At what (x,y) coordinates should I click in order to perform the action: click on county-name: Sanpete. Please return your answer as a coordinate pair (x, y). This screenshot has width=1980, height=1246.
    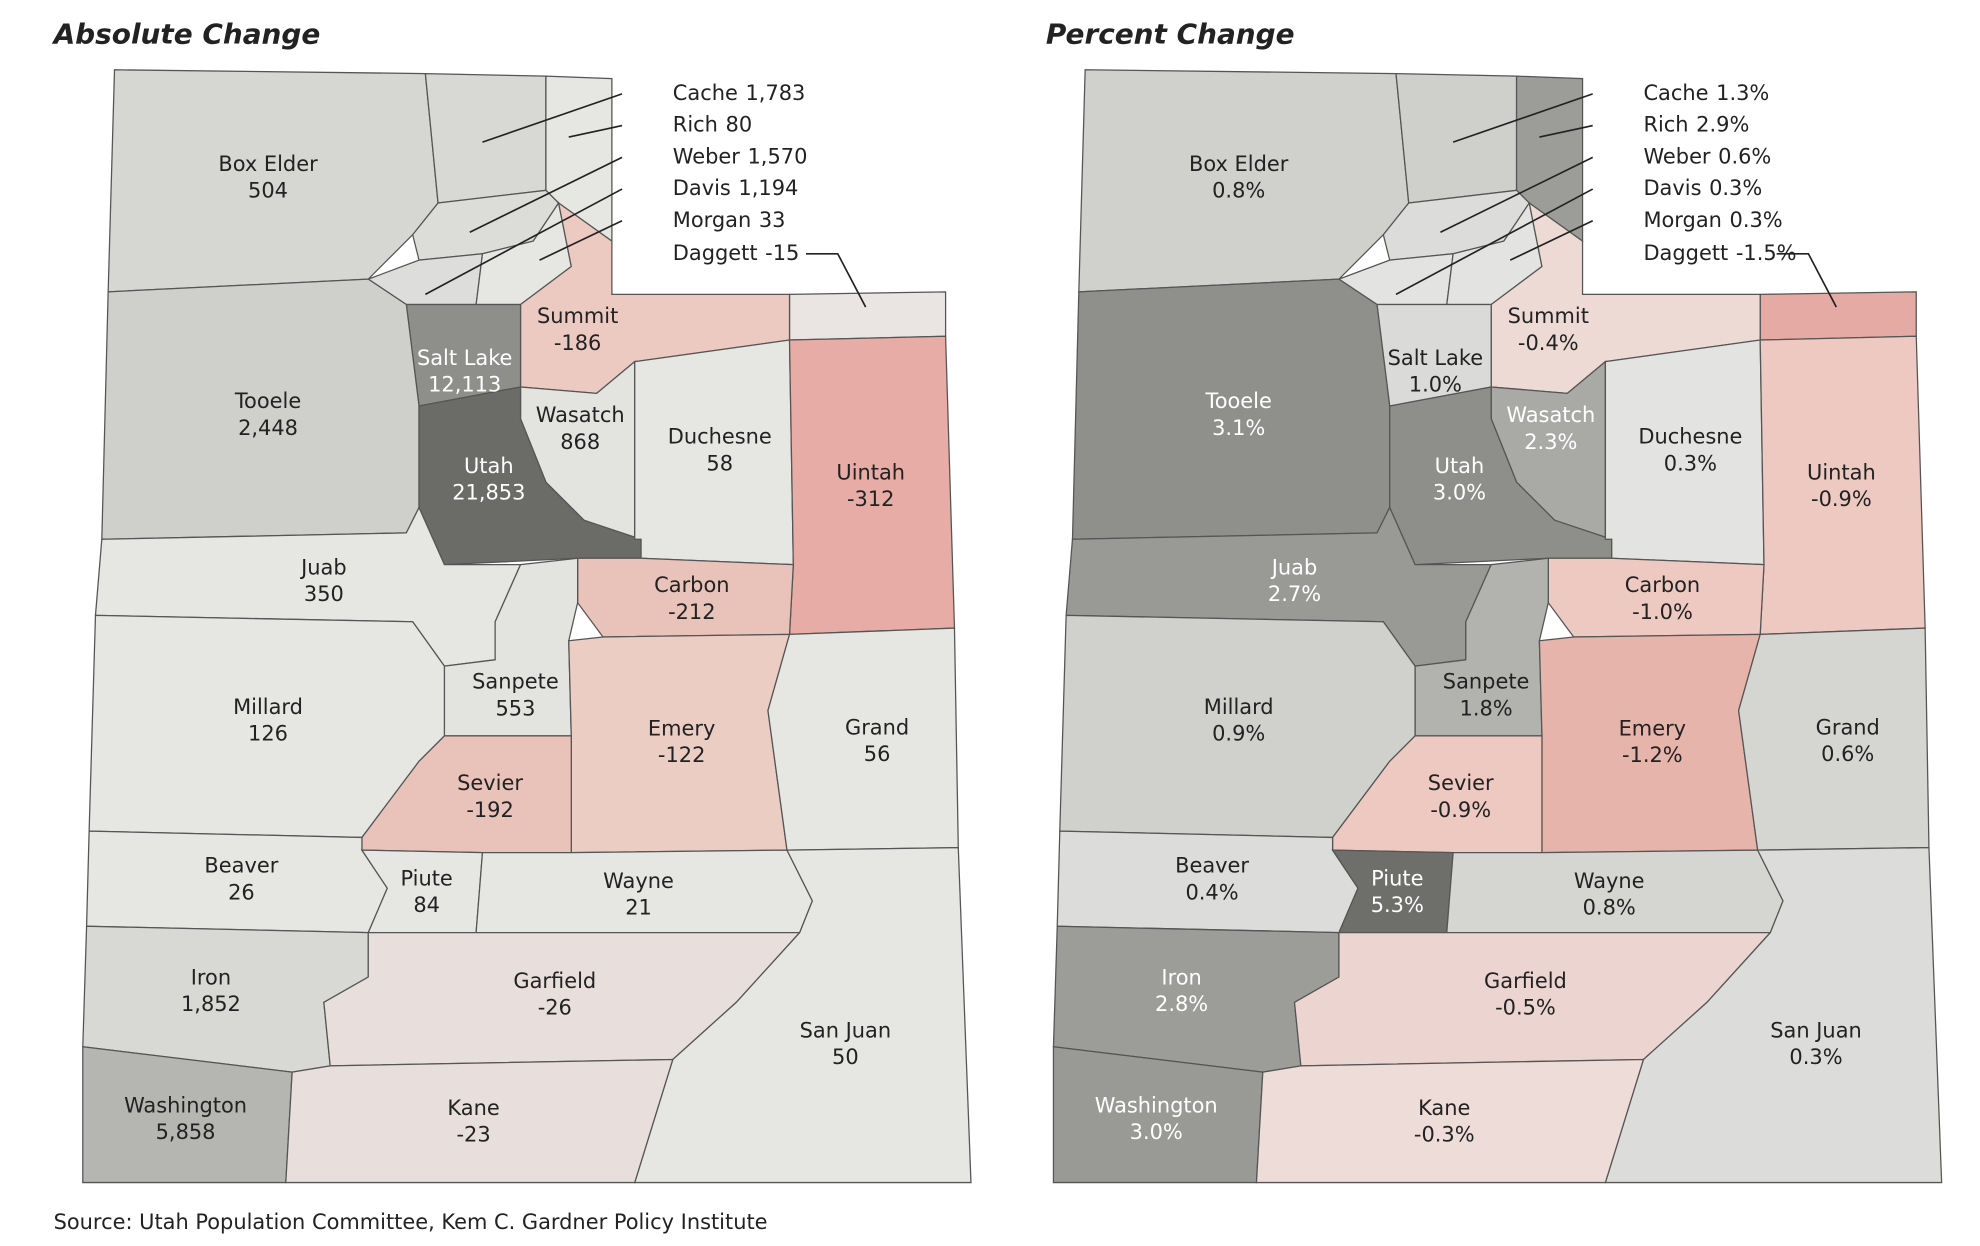
    Looking at the image, I should click on (515, 682).